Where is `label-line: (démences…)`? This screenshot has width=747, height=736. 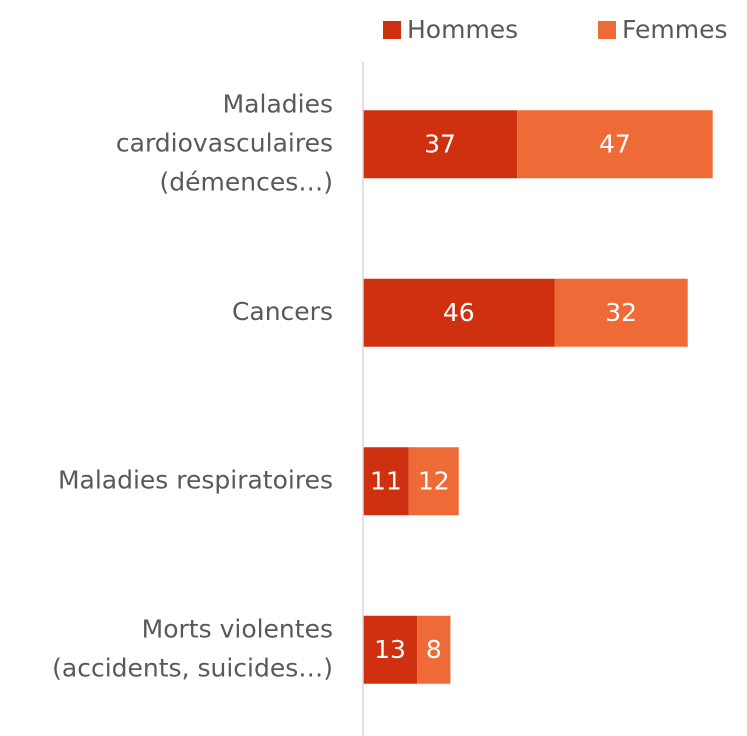
label-line: (démences…) is located at coordinates (247, 181).